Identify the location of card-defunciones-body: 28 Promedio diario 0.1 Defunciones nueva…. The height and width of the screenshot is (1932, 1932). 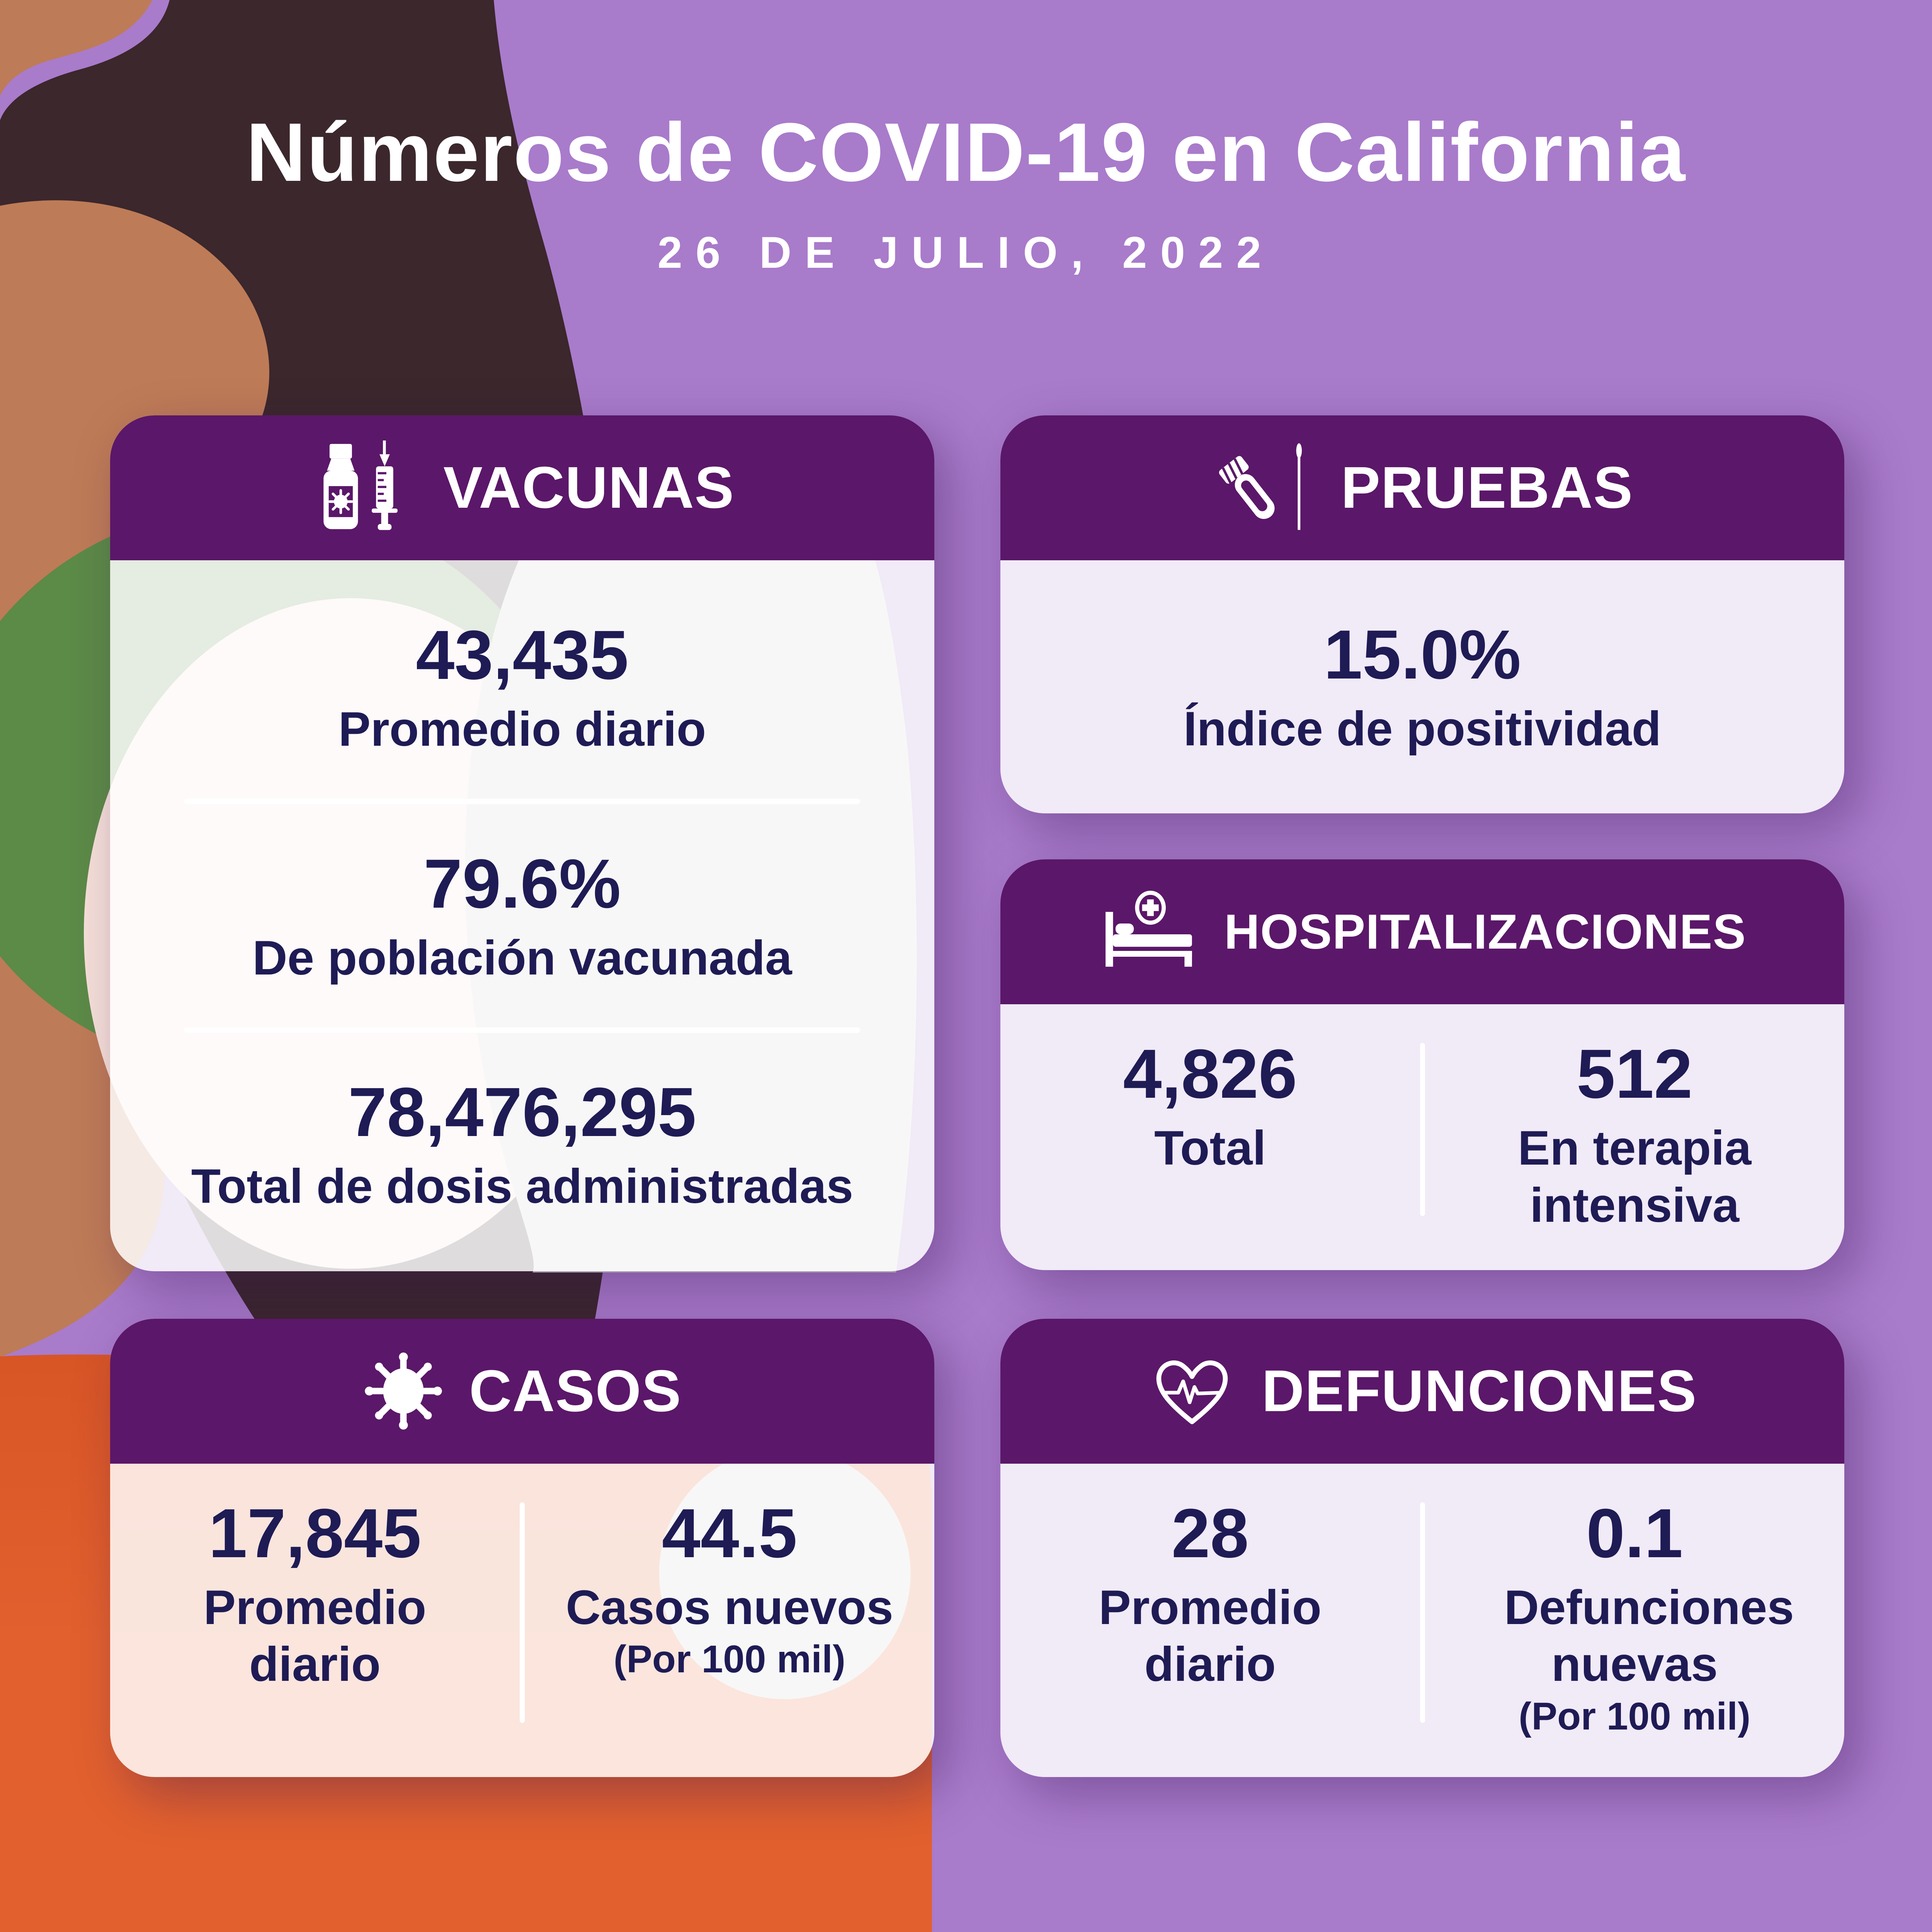
(1422, 1621).